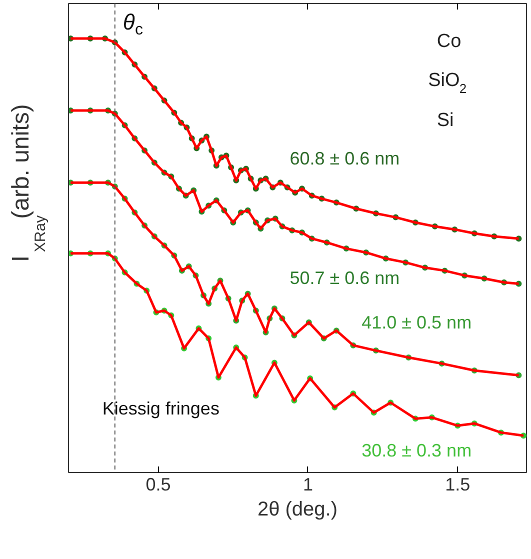 The width and height of the screenshot is (531, 559). I want to click on annotation: 41.0 ± 0.5 nm, so click(417, 322).